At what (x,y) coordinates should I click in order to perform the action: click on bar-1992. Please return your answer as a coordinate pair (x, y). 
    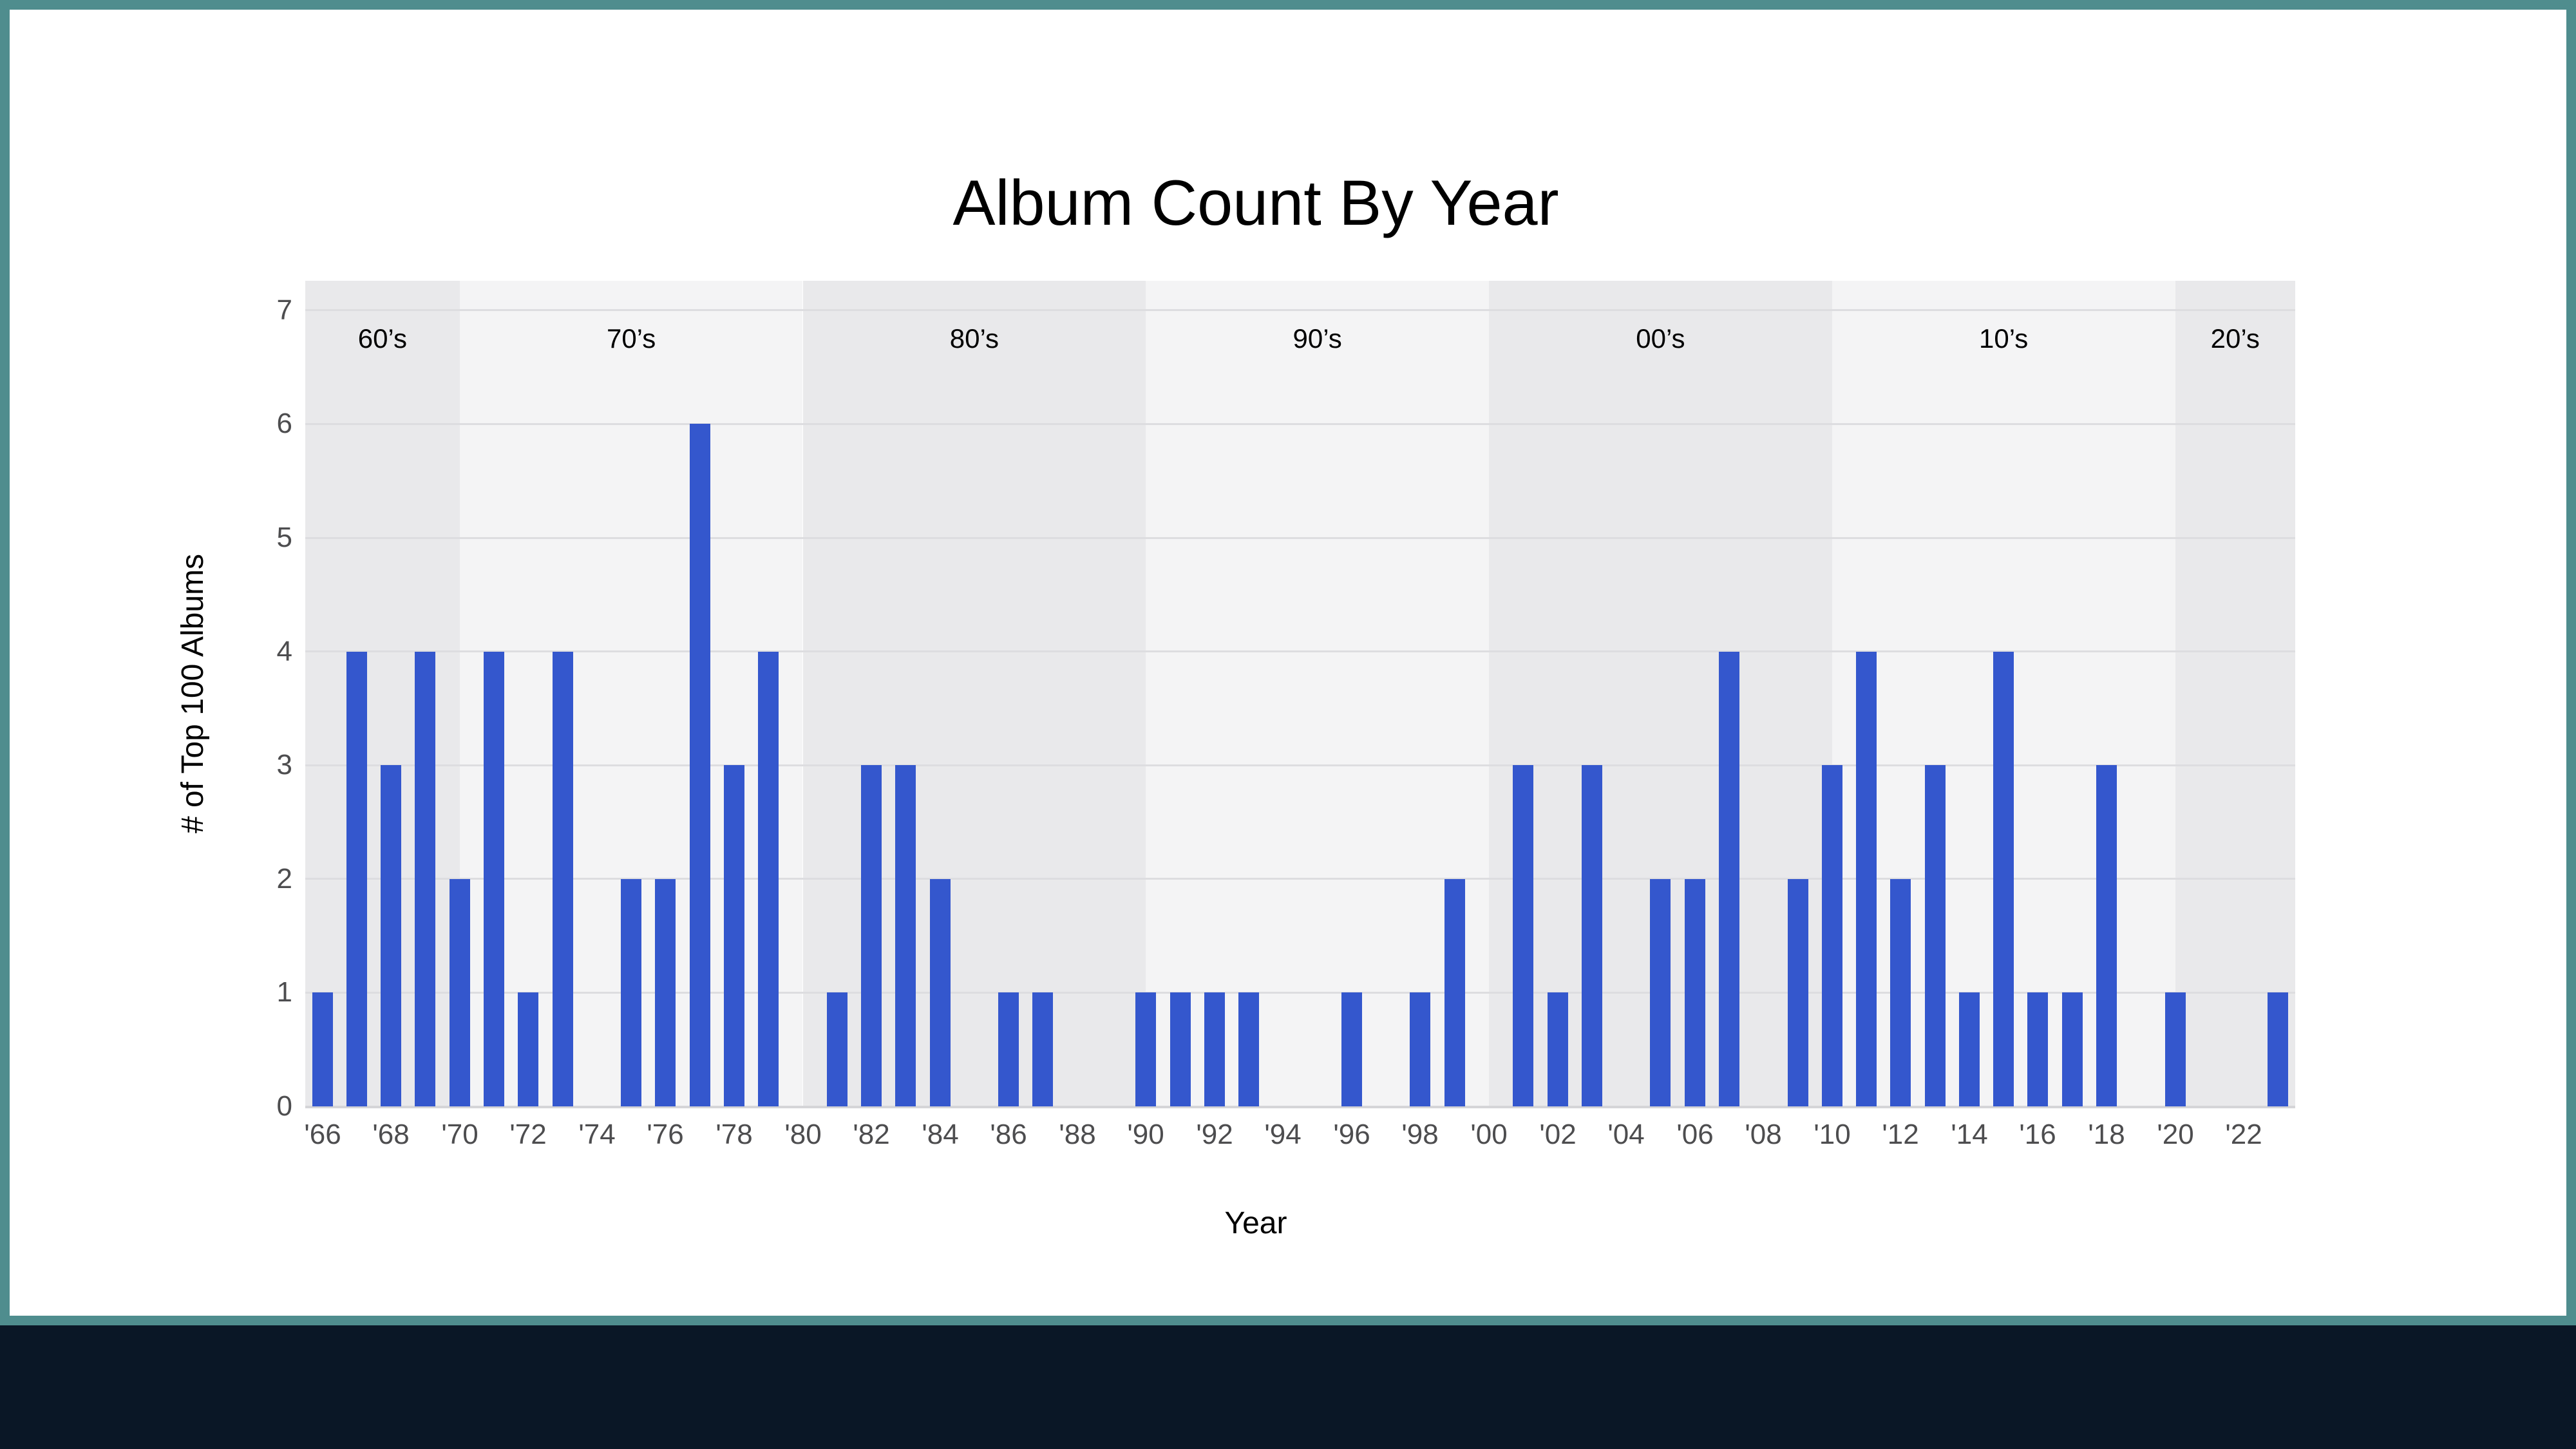
    Looking at the image, I should click on (1214, 1049).